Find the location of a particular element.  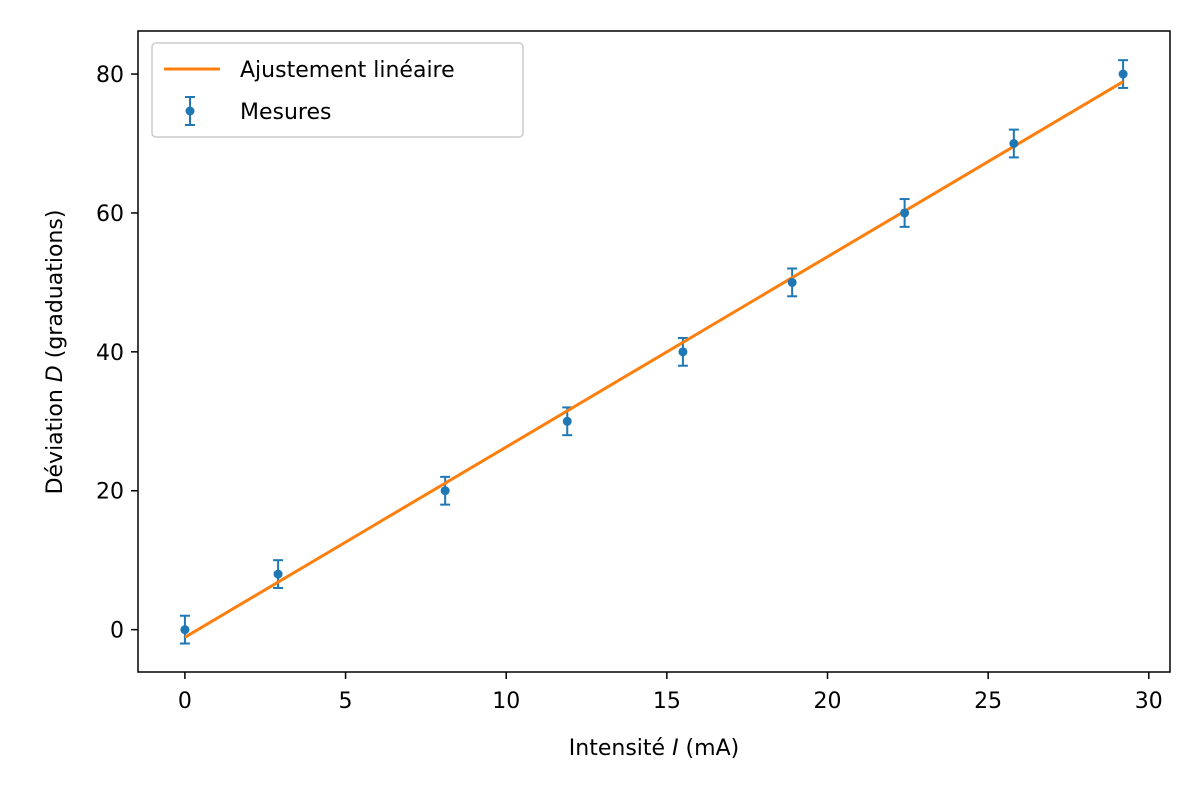

y-tick-label: 80 is located at coordinates (110, 75).